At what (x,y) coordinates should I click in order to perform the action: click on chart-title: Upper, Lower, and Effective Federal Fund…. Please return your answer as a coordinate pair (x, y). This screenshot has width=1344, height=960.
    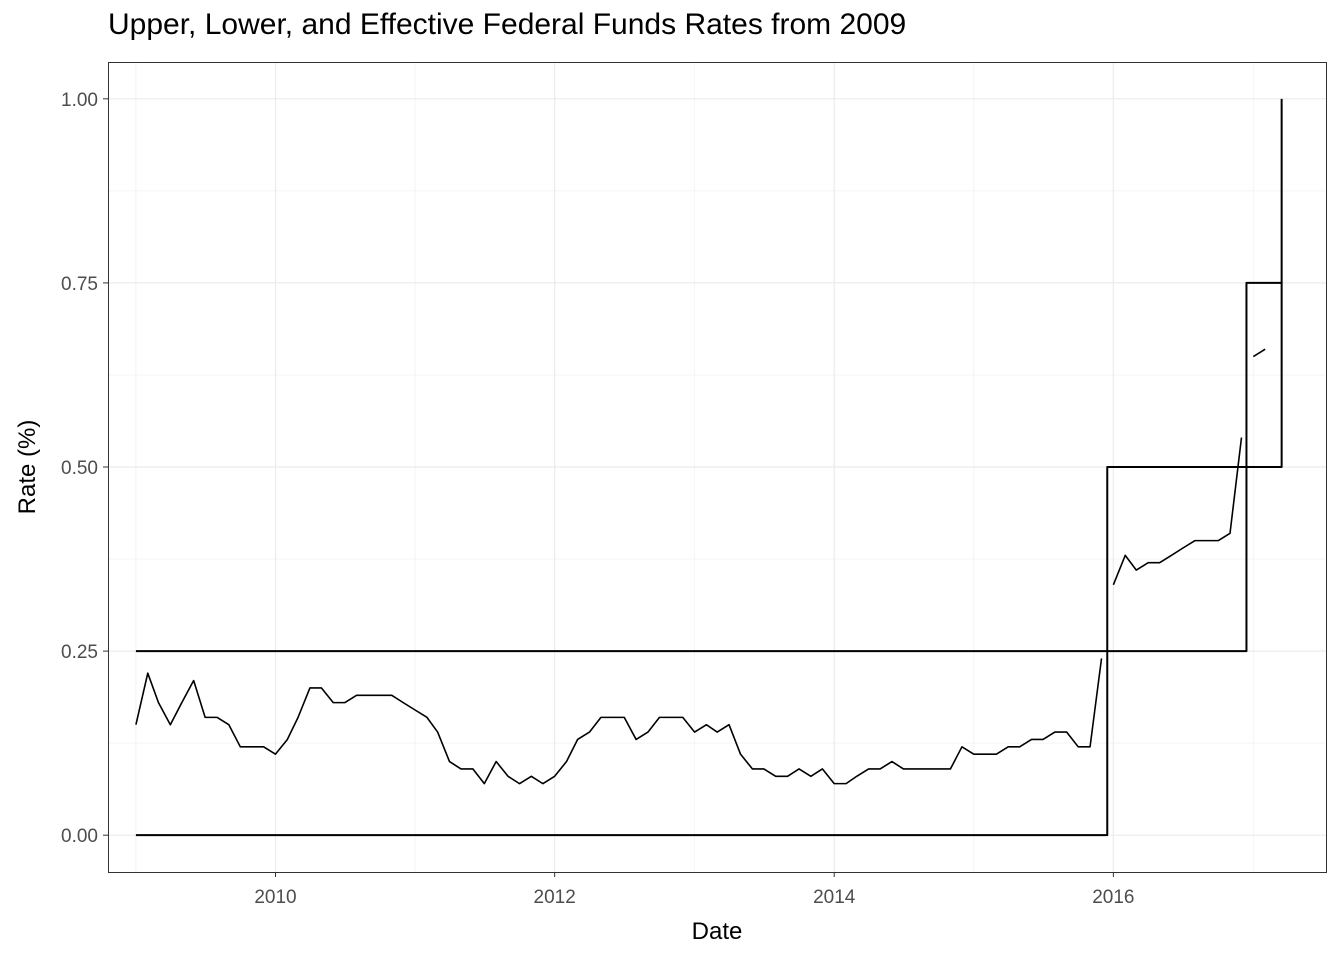
    Looking at the image, I should click on (507, 24).